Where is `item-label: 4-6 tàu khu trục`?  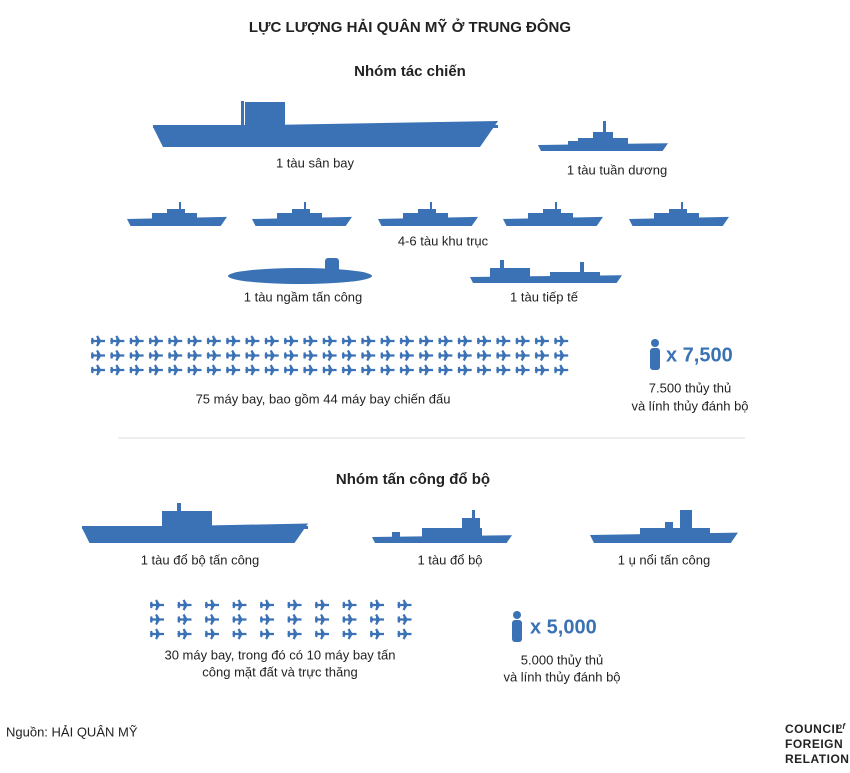 item-label: 4-6 tàu khu trục is located at coordinates (443, 240).